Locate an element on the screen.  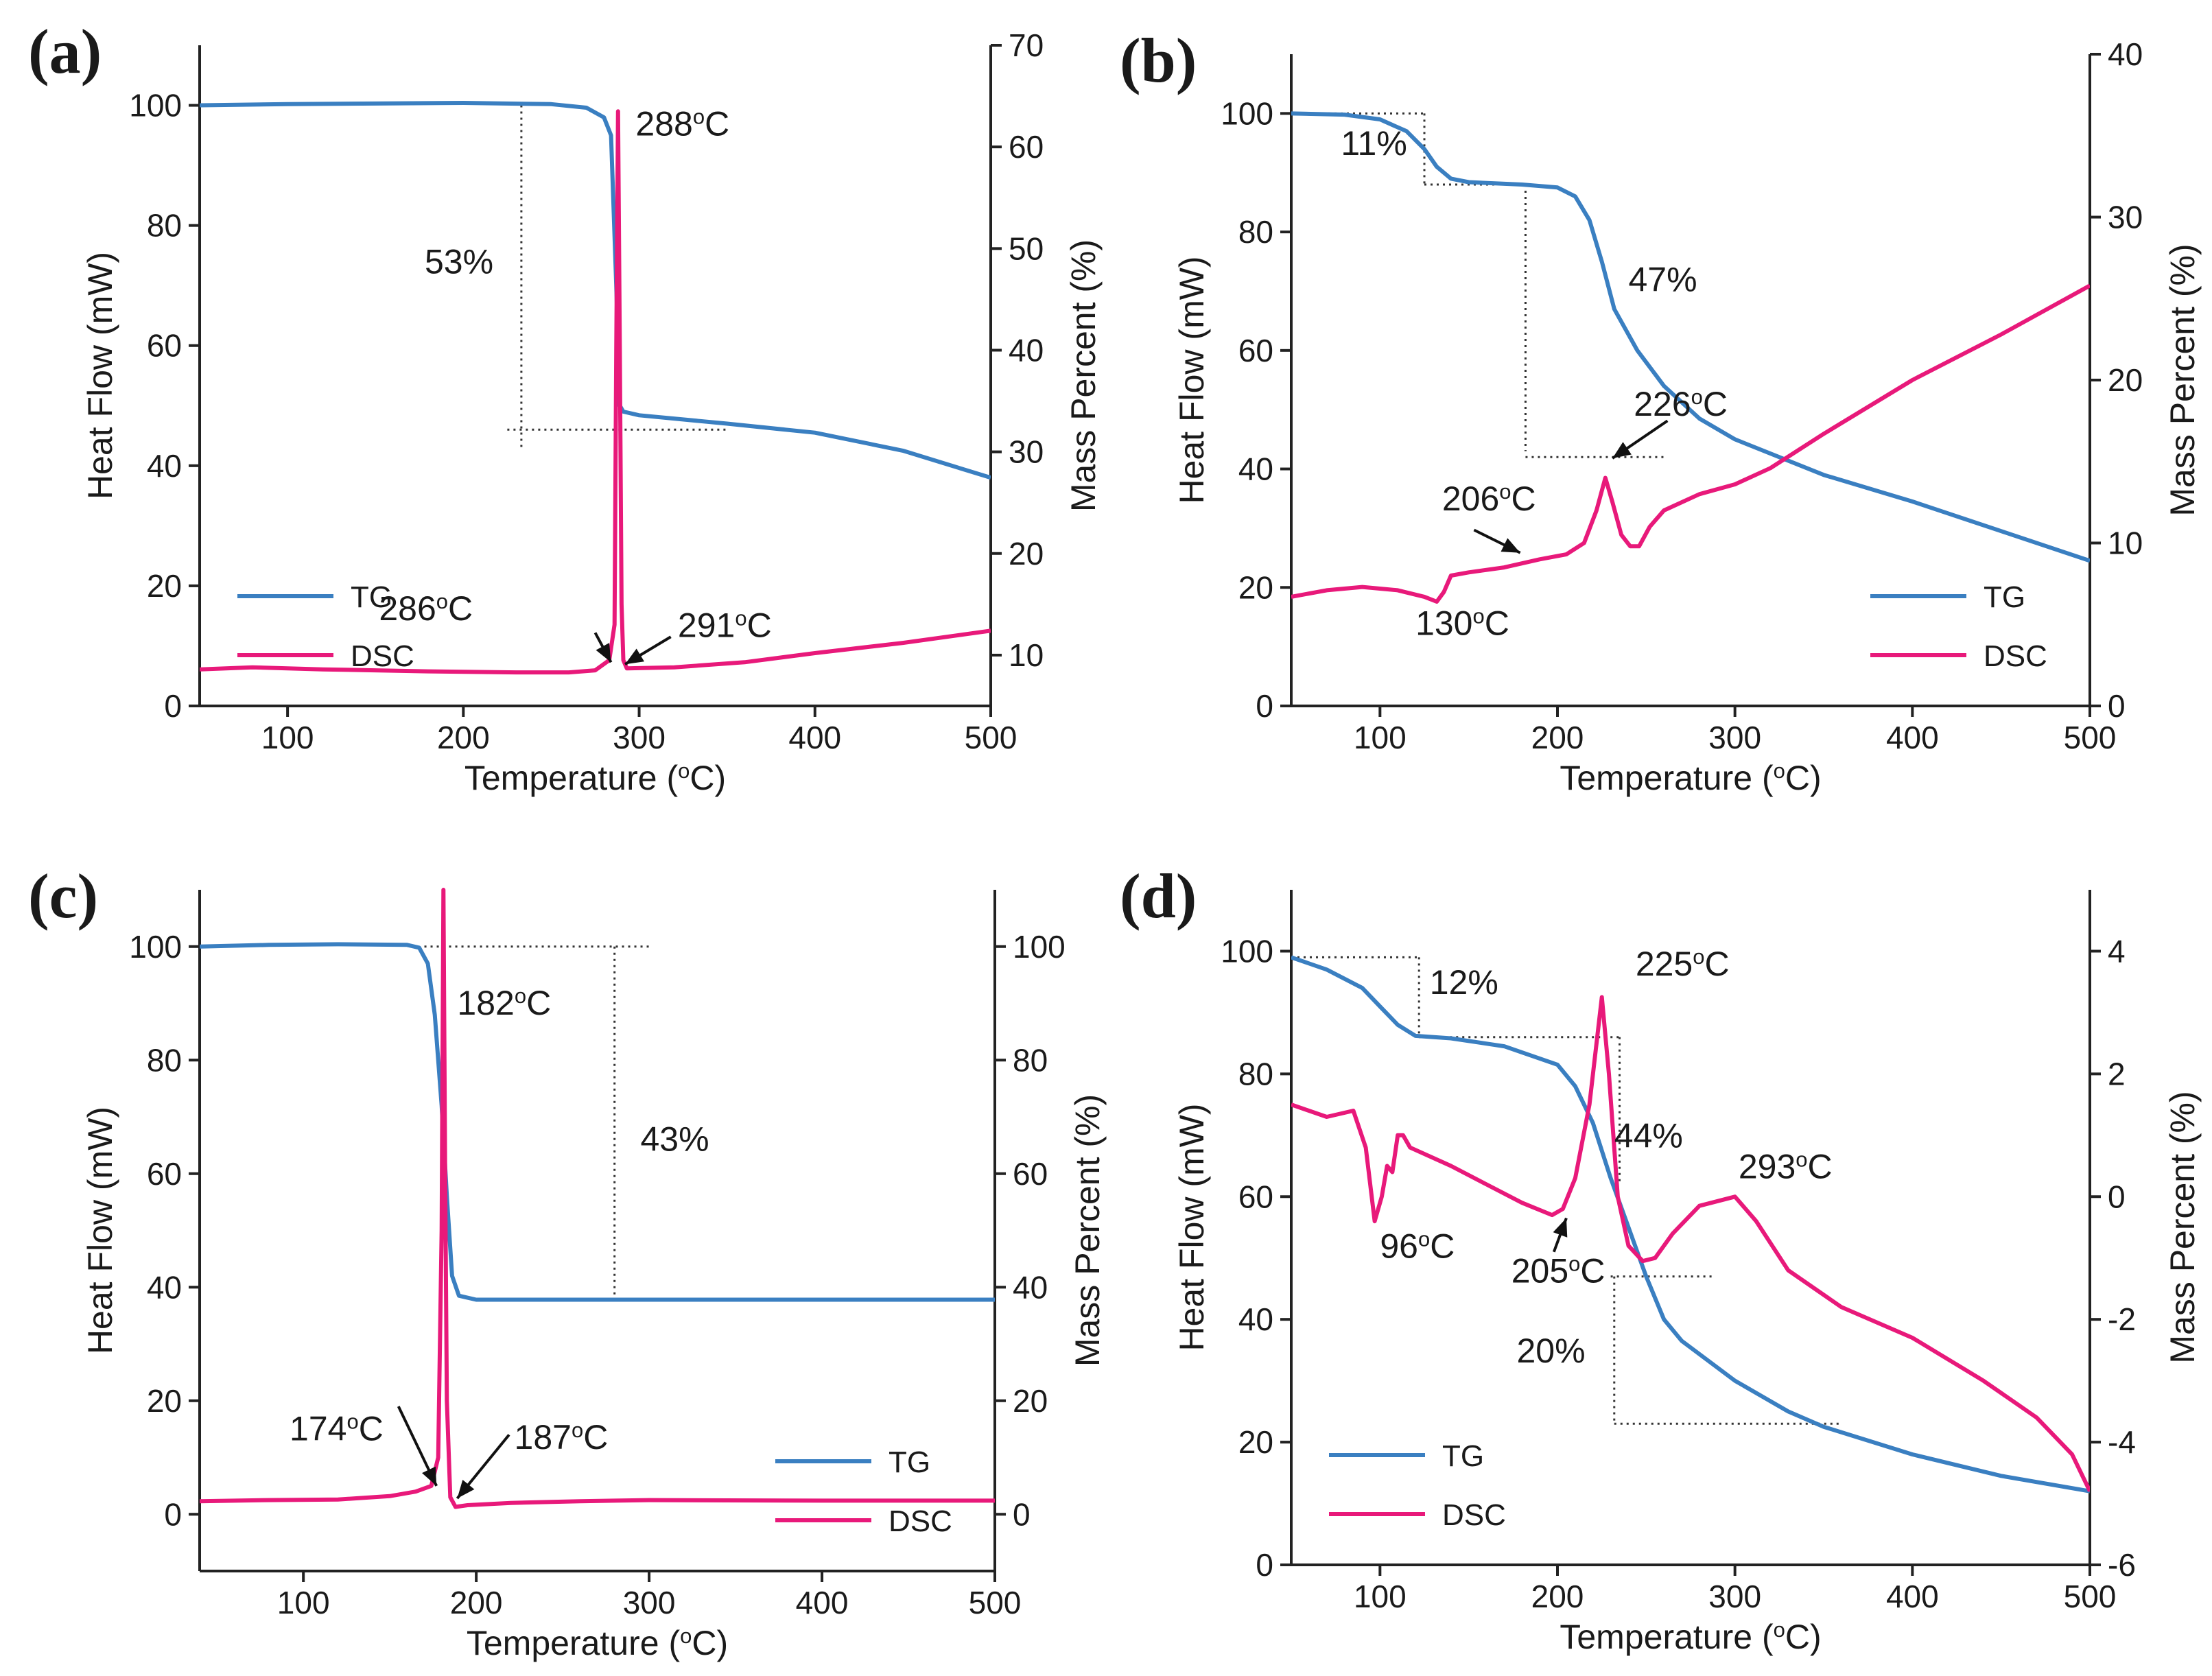
y-right-tick-label: -2 is located at coordinates (2122, 1319).